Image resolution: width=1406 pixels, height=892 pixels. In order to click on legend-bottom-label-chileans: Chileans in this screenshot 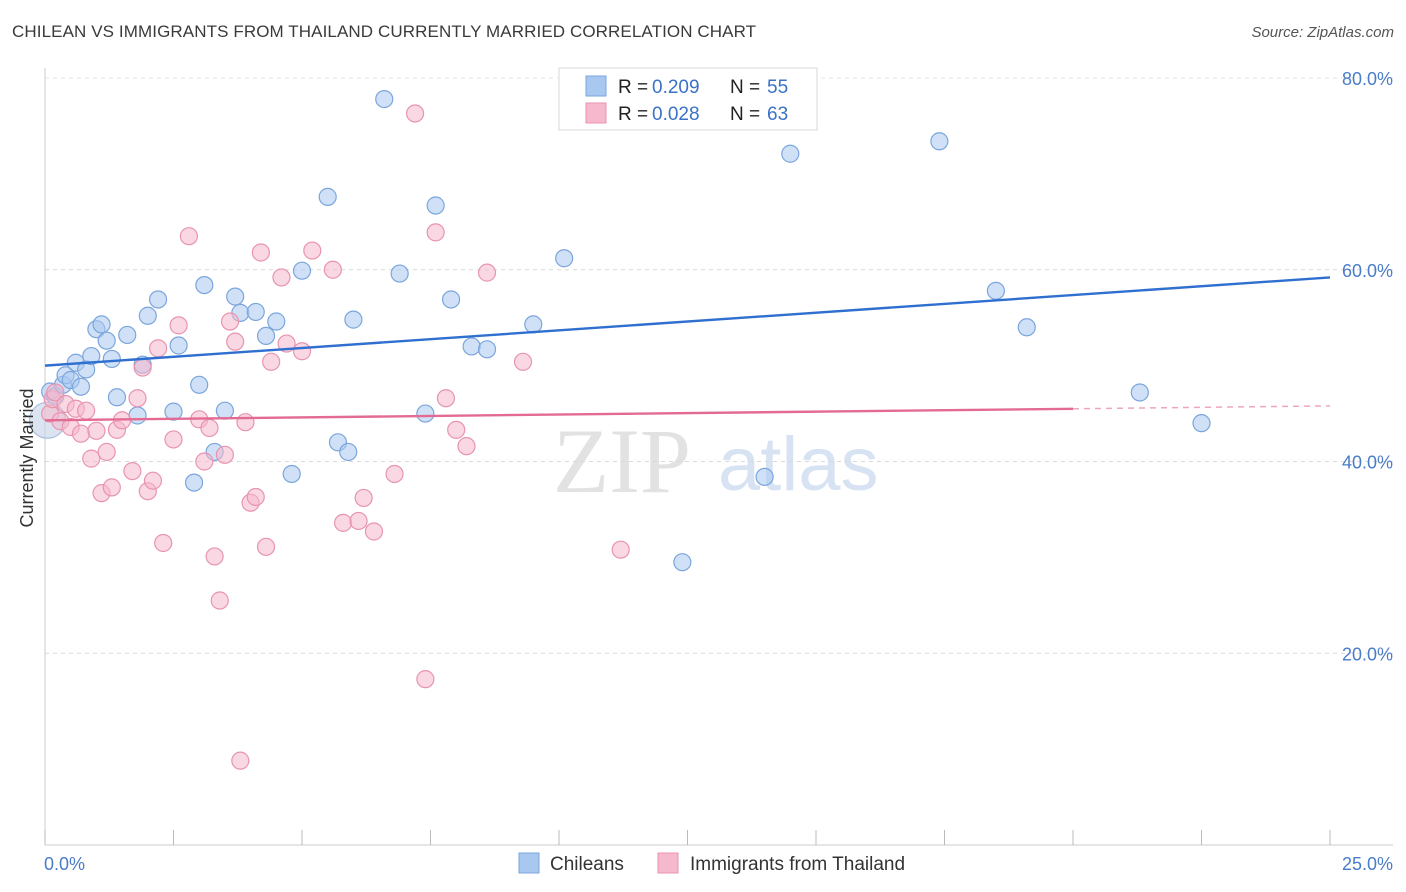, I will do `click(587, 864)`.